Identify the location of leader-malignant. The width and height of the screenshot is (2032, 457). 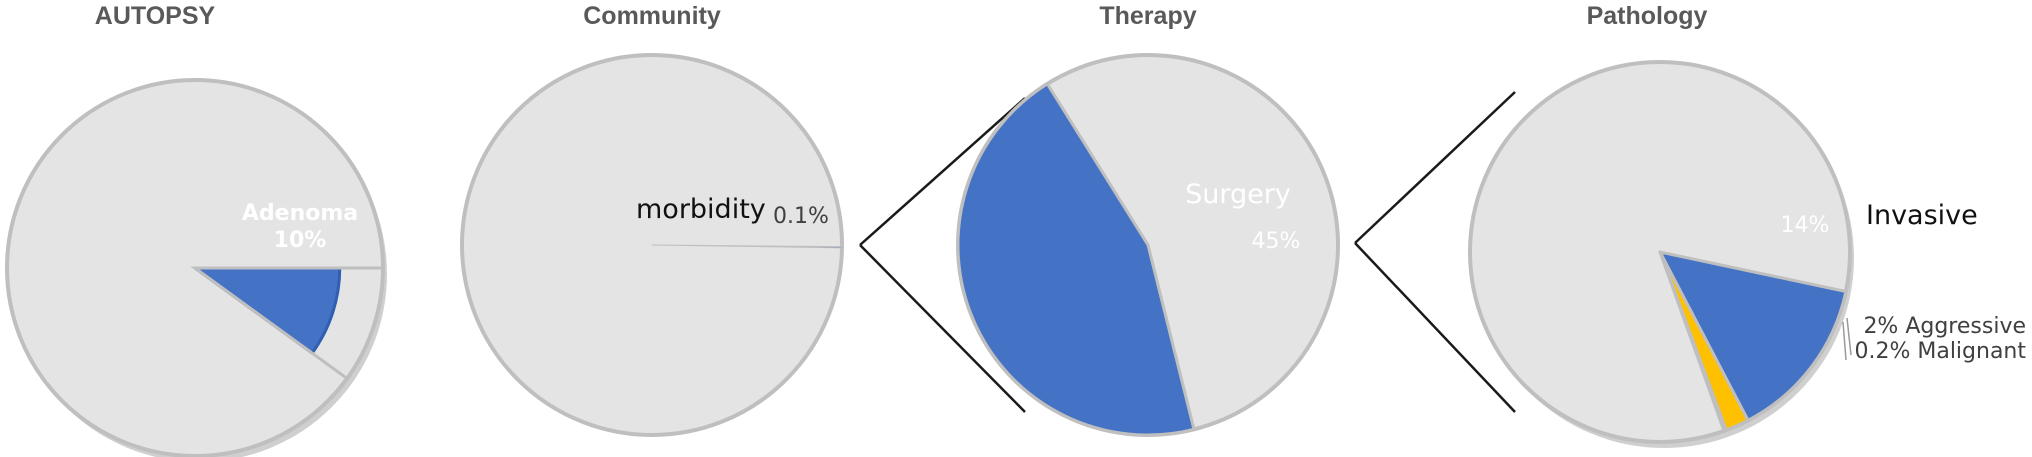
(1844, 341).